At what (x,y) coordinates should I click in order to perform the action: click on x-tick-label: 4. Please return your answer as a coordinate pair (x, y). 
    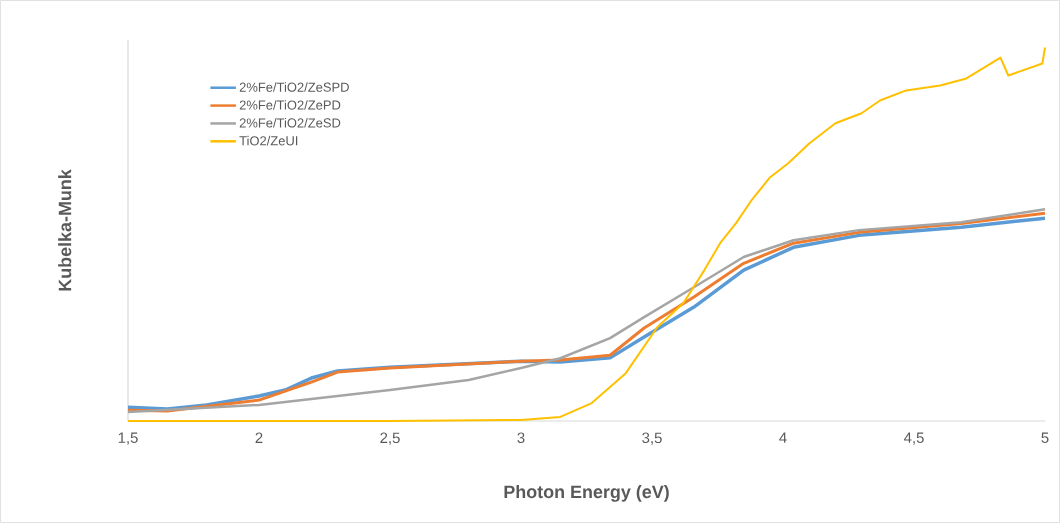
    Looking at the image, I should click on (783, 437).